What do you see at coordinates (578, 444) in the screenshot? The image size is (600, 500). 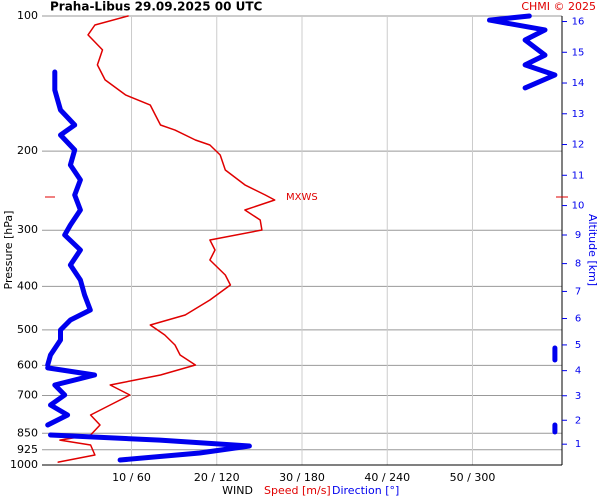 I see `y2-tick-label: 1` at bounding box center [578, 444].